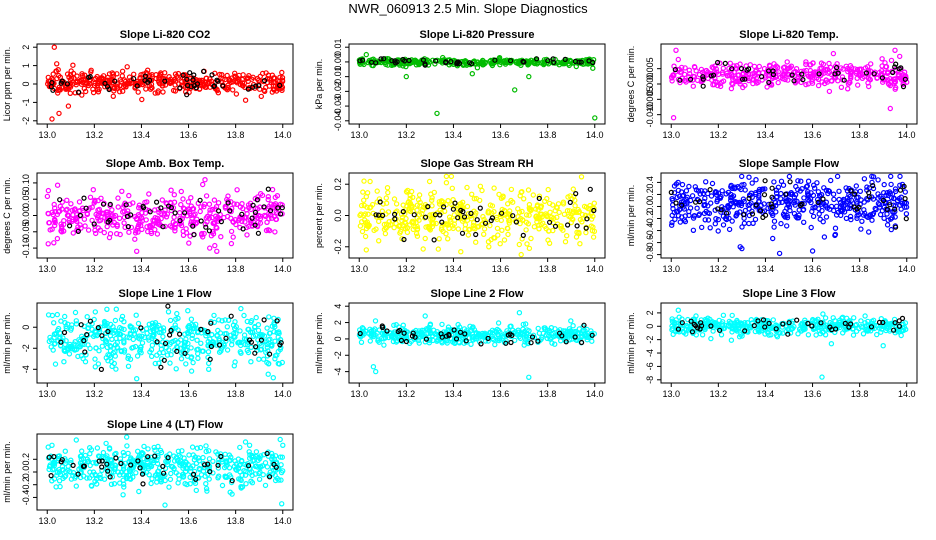  I want to click on chart-title: Slope Line 3 Flow, so click(789, 294).